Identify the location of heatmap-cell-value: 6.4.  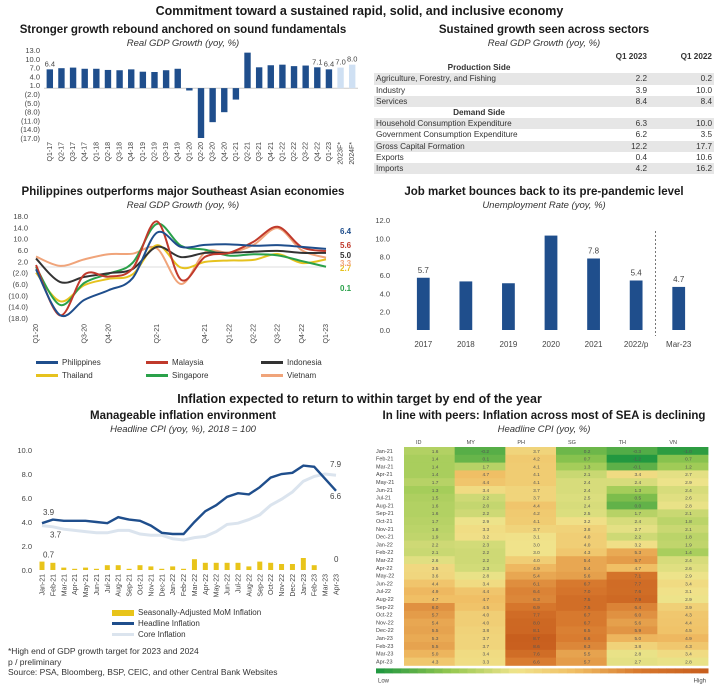
(536, 592).